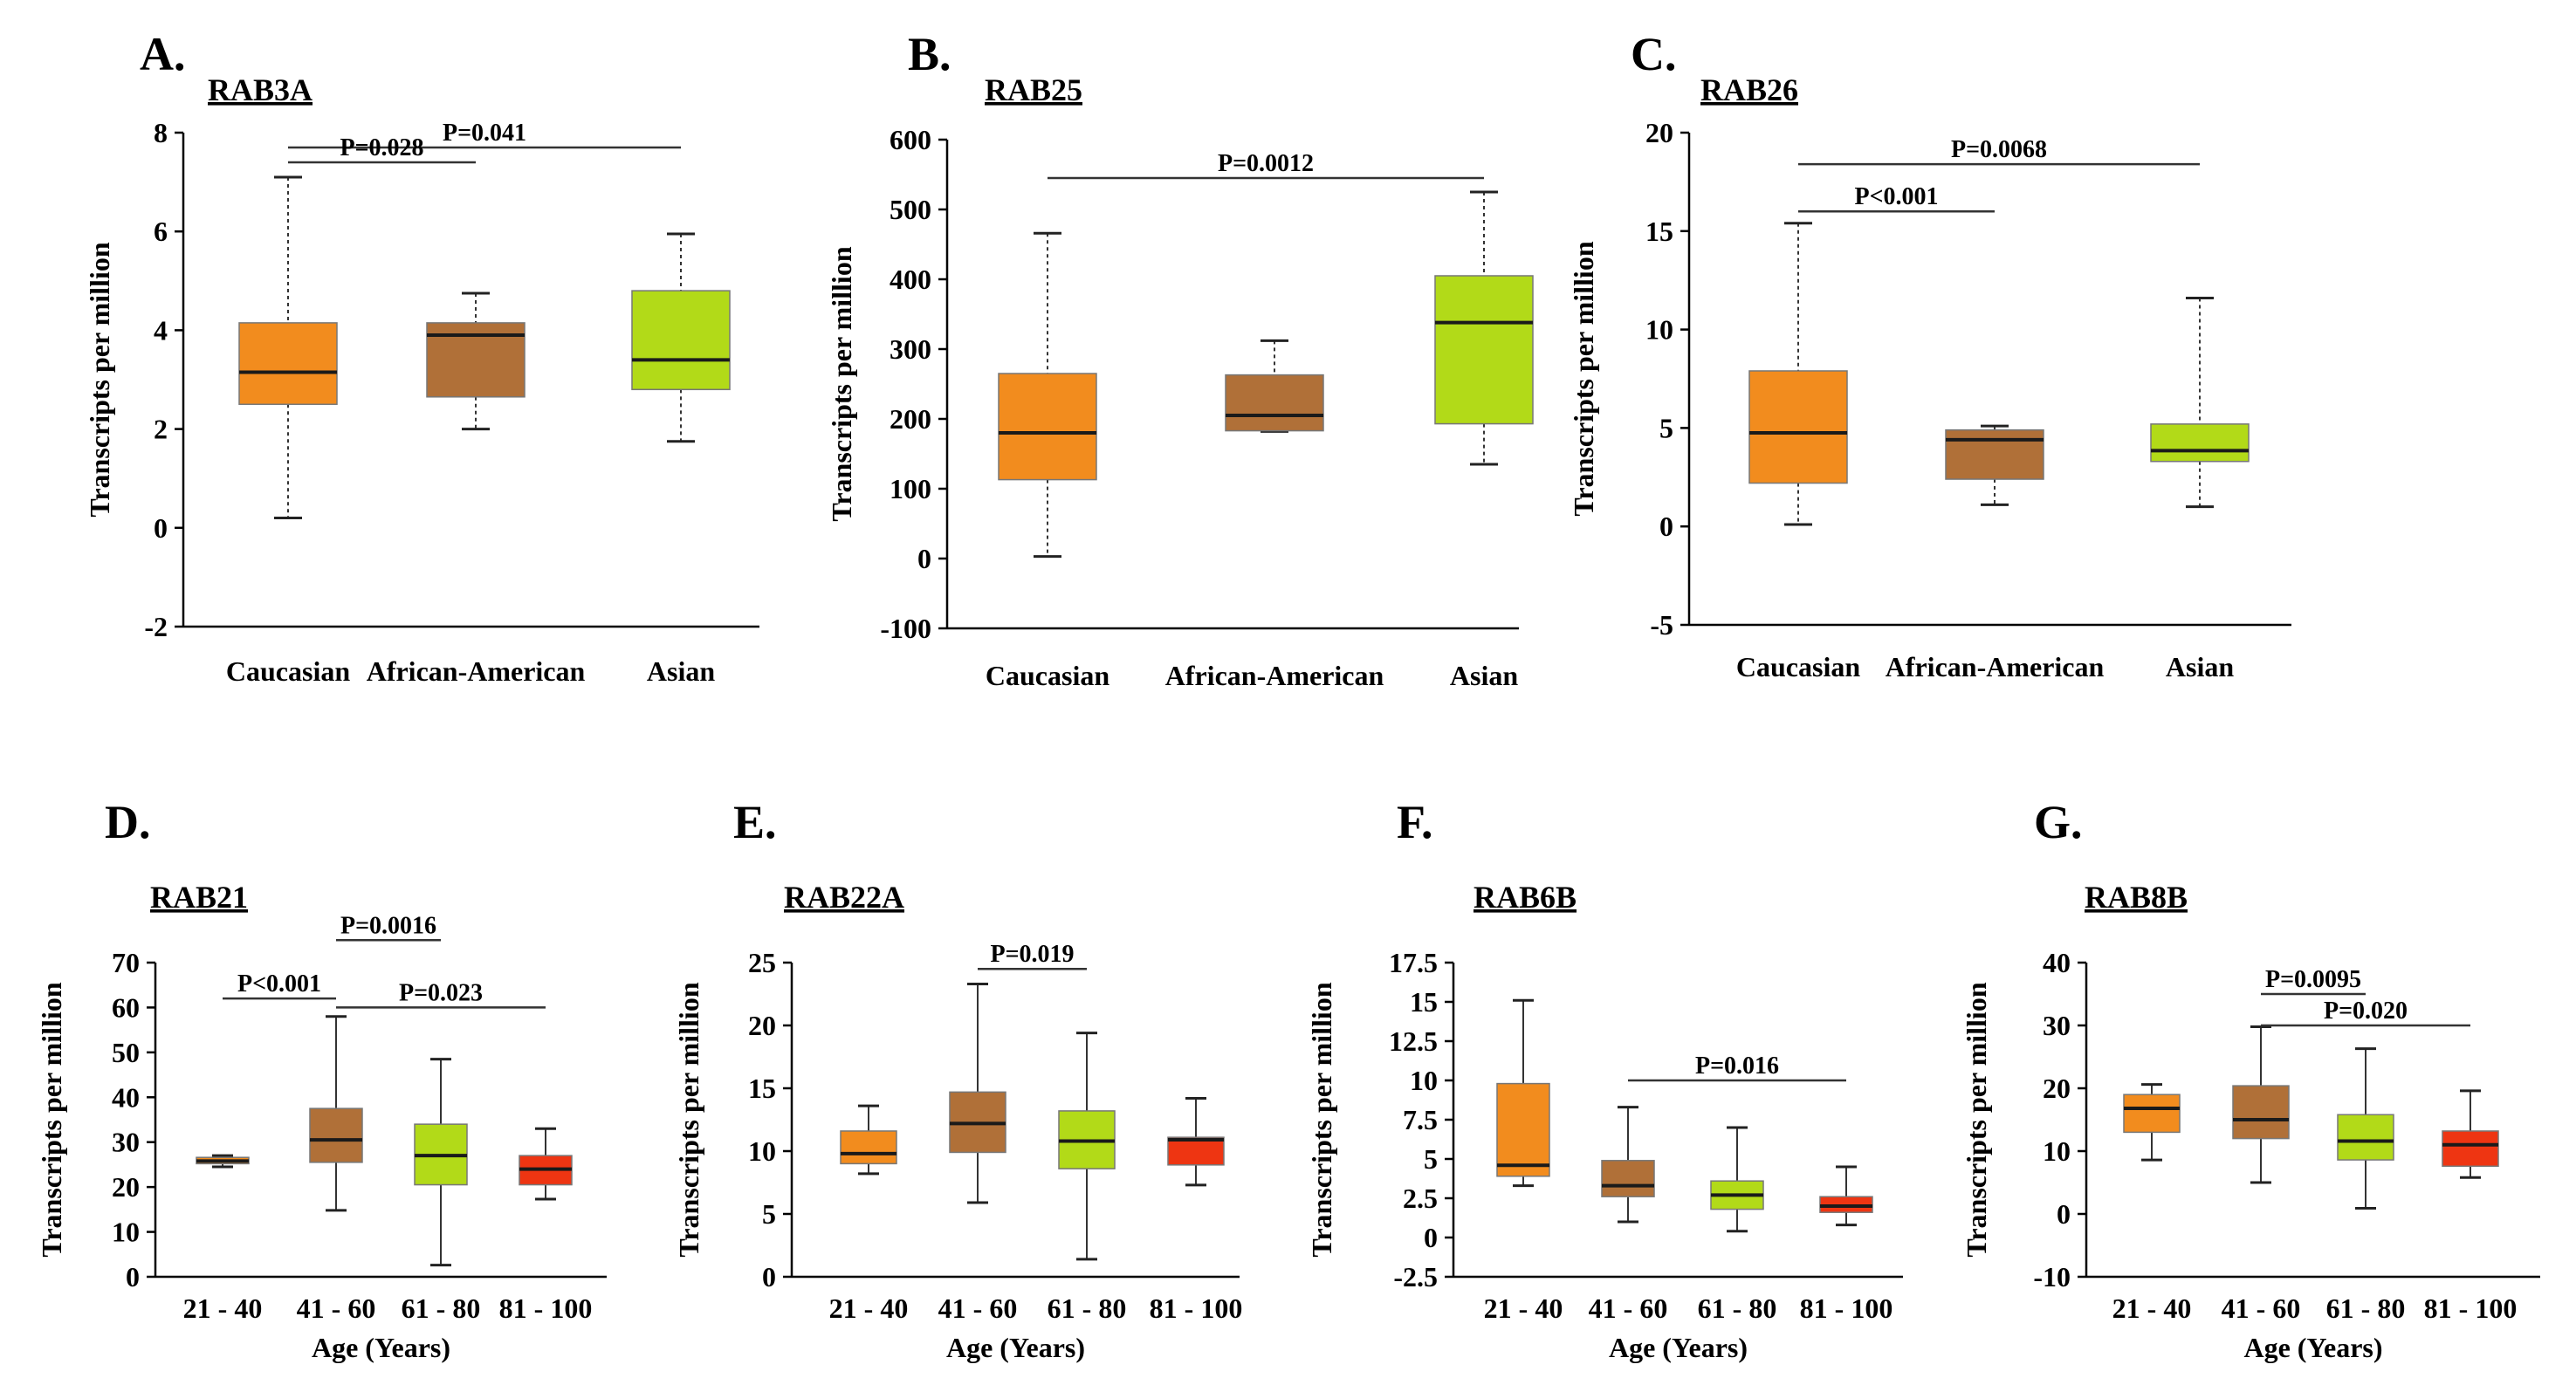  I want to click on p-value-label: P=0.0095, so click(2313, 980).